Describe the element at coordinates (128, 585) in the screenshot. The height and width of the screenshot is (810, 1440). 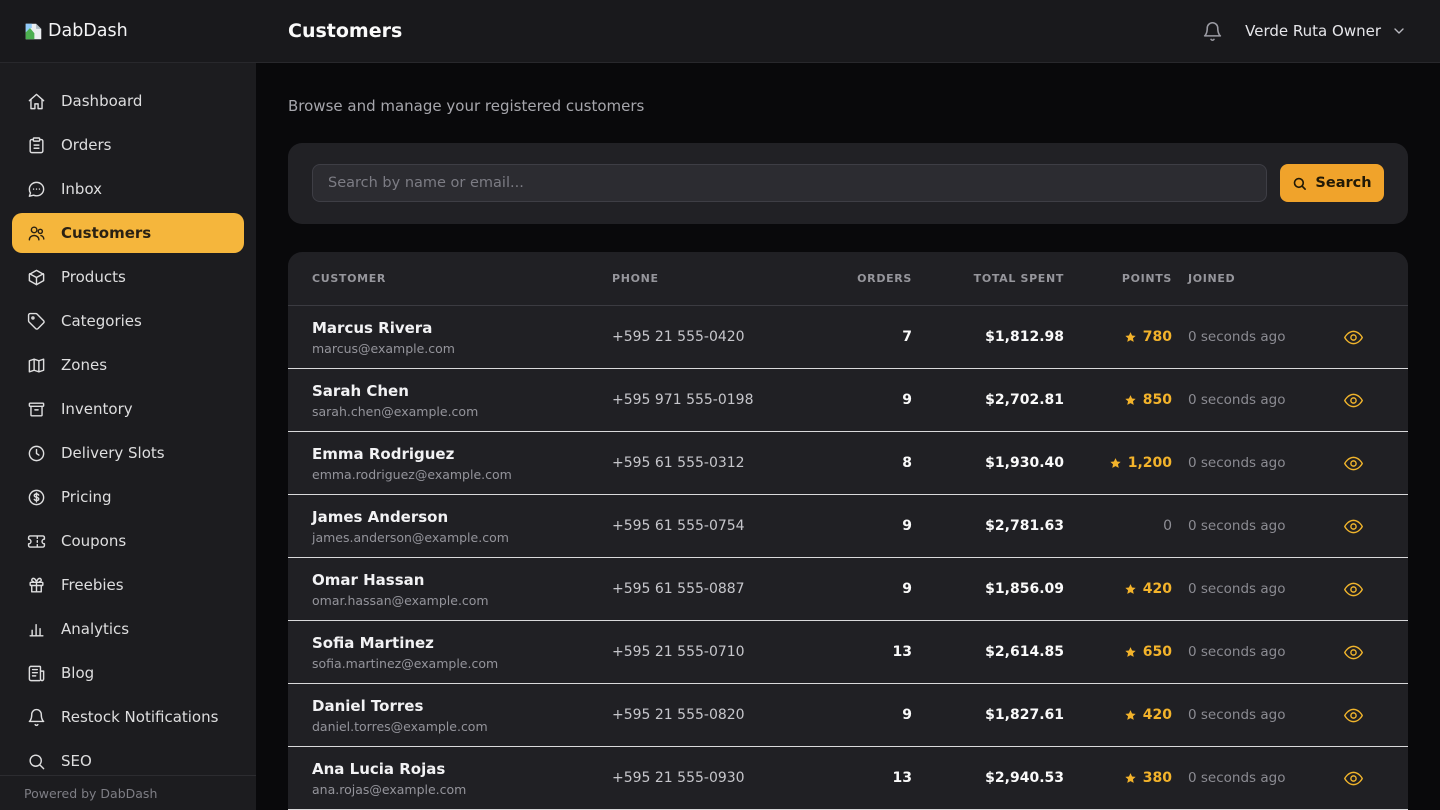
I see `sidebar-item-freebies: Freebies` at that location.